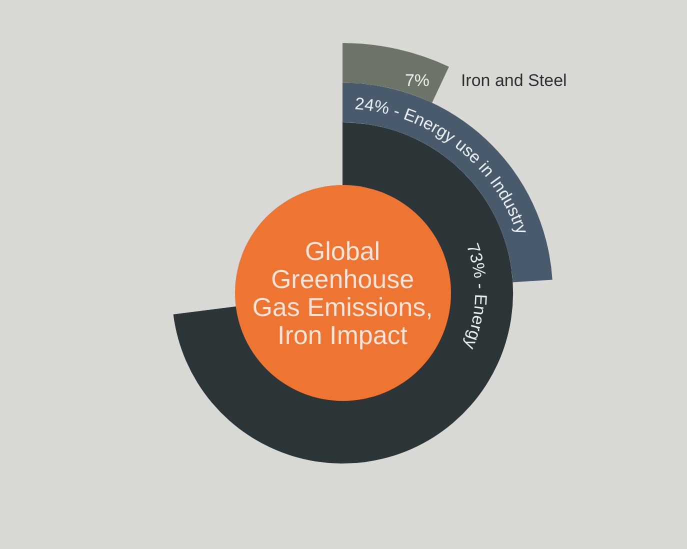  I want to click on data-label: 24% -, so click(378, 108).